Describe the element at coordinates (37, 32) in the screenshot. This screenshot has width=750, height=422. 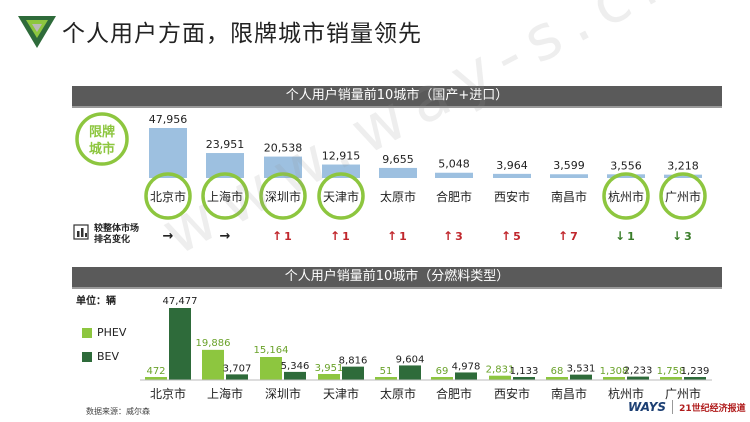
I see `brand-triangle-logo` at that location.